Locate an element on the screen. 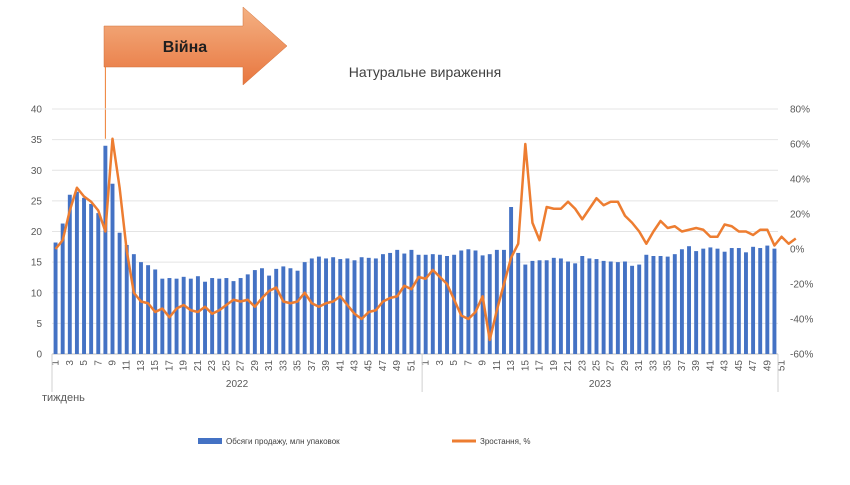 The width and height of the screenshot is (850, 485). x-tick-label: 7 is located at coordinates (468, 363).